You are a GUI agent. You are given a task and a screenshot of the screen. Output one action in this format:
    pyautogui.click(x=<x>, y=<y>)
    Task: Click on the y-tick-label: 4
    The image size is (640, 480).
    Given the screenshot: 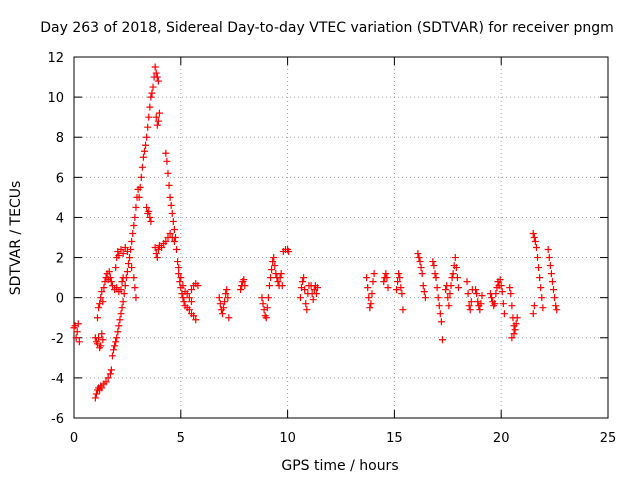 What is the action you would take?
    pyautogui.click(x=60, y=218)
    